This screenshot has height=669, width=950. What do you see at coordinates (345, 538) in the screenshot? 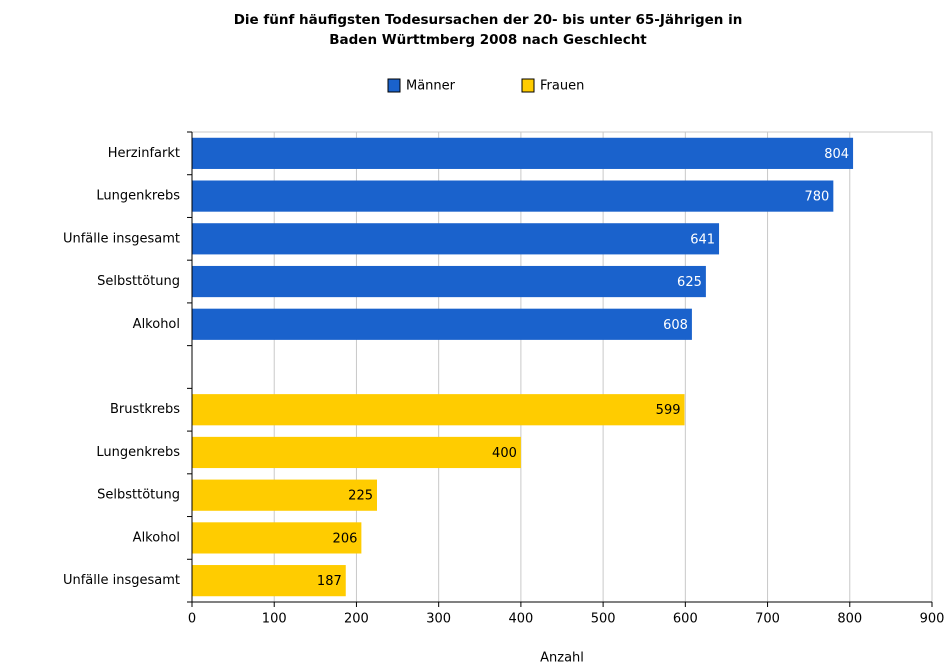
I see `value-label: 206` at bounding box center [345, 538].